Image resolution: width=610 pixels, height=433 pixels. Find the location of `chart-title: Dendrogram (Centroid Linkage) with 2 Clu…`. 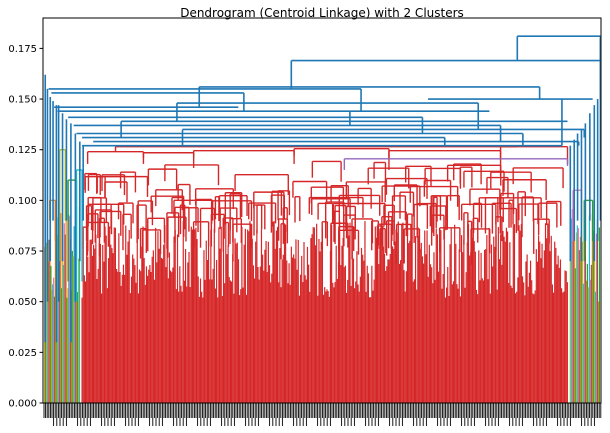

chart-title: Dendrogram (Centroid Linkage) with 2 Clu… is located at coordinates (322, 13).